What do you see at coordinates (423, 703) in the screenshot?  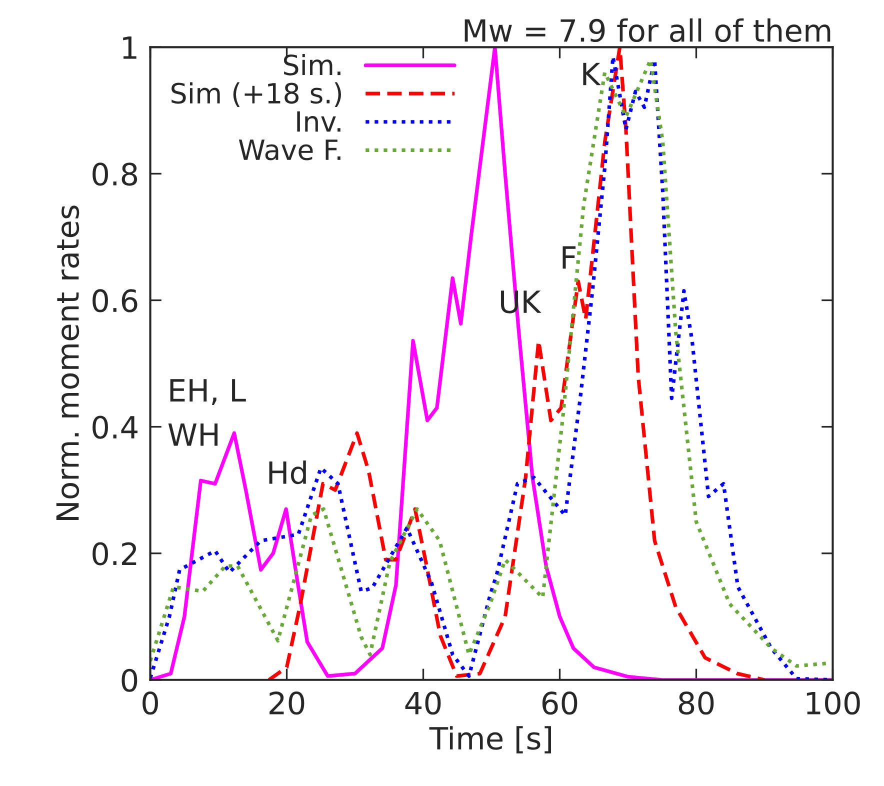 I see `x-tick-label: 40` at bounding box center [423, 703].